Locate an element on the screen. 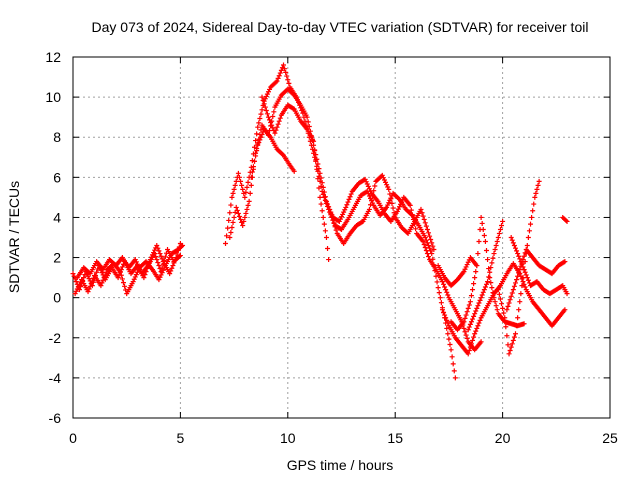 This screenshot has height=480, width=640. x-tick-label: 0 is located at coordinates (73, 438).